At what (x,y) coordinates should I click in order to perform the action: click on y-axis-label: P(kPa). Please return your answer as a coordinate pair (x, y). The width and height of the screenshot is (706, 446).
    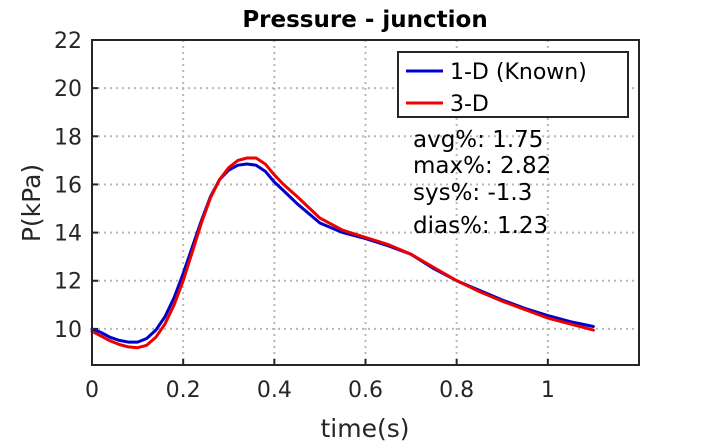
    Looking at the image, I should click on (31, 203).